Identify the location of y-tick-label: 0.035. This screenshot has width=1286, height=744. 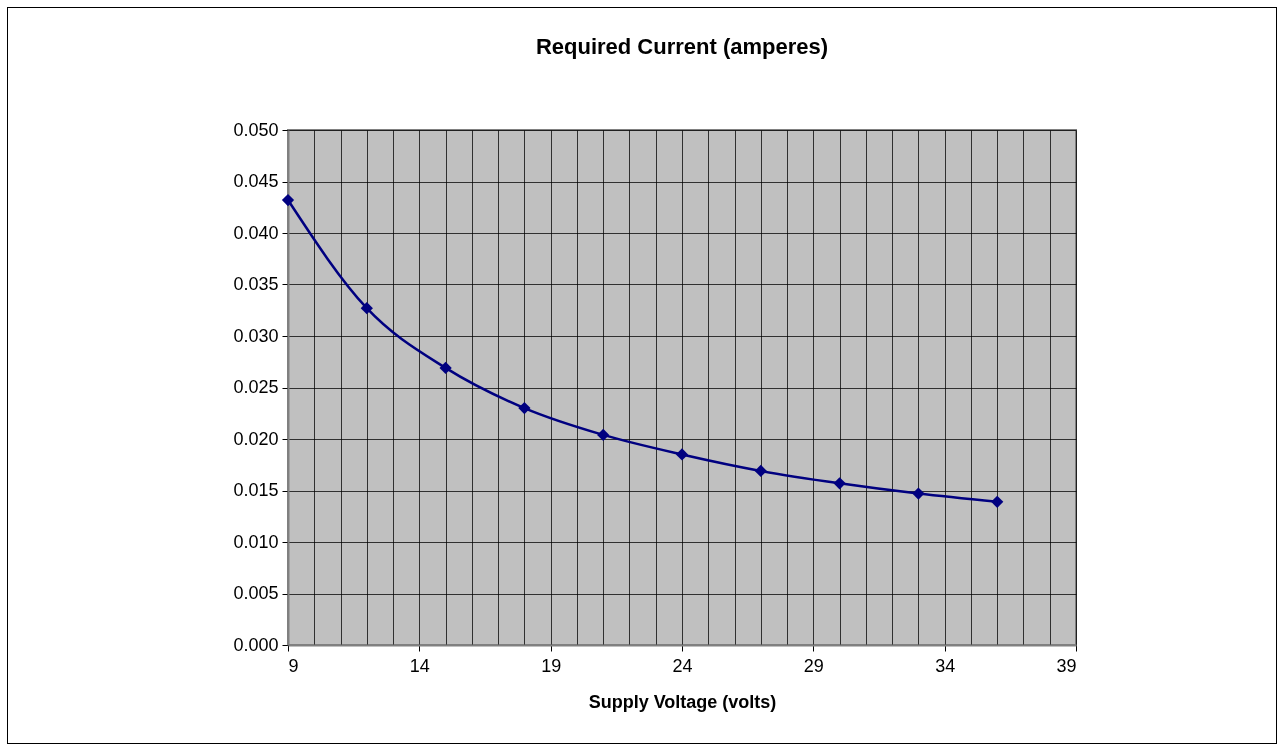
(256, 284).